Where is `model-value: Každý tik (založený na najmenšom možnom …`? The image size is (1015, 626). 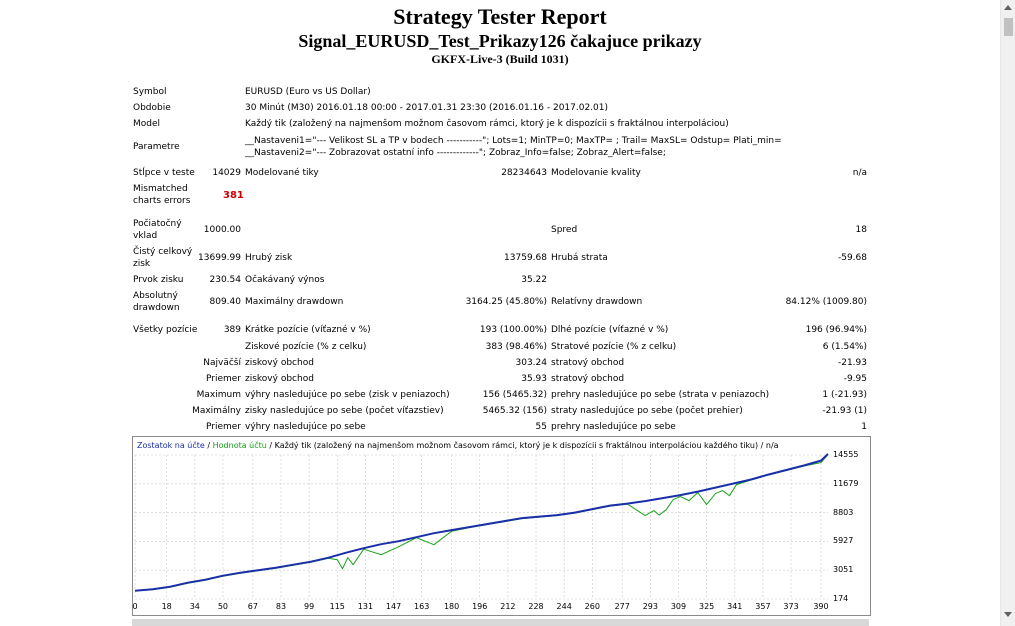 model-value: Každý tik (založený na najmenšom možnom … is located at coordinates (487, 124).